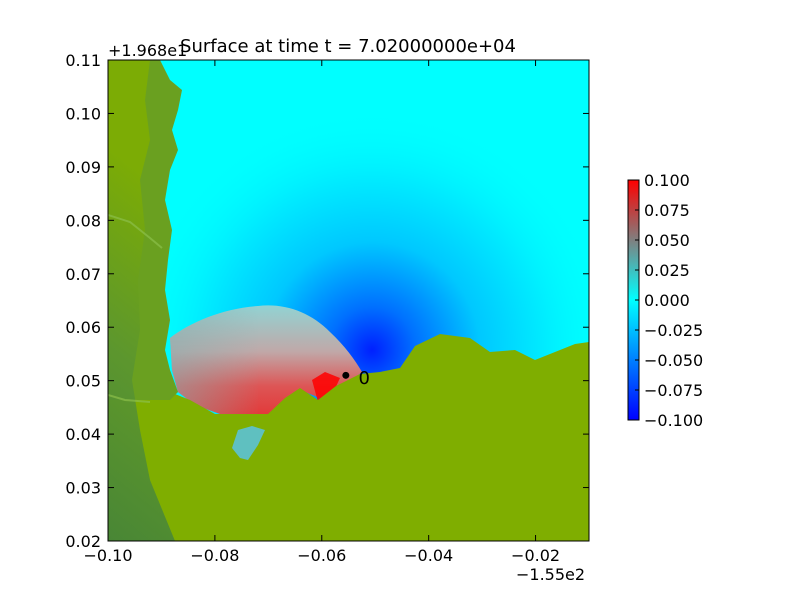  Describe the element at coordinates (673, 420) in the screenshot. I see `colorbar-tick-label: −0.100` at that location.